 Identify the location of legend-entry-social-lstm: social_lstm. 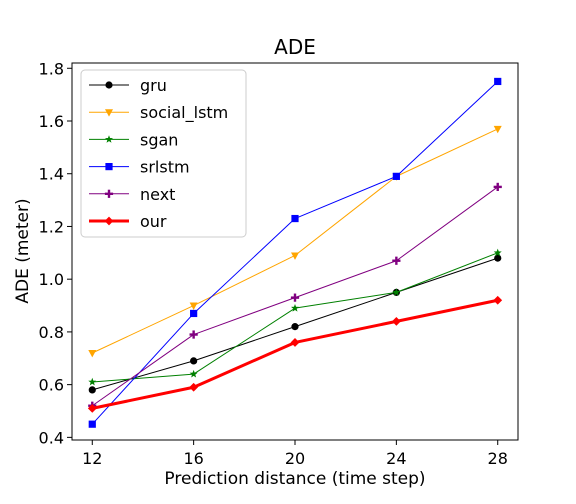
(158, 113).